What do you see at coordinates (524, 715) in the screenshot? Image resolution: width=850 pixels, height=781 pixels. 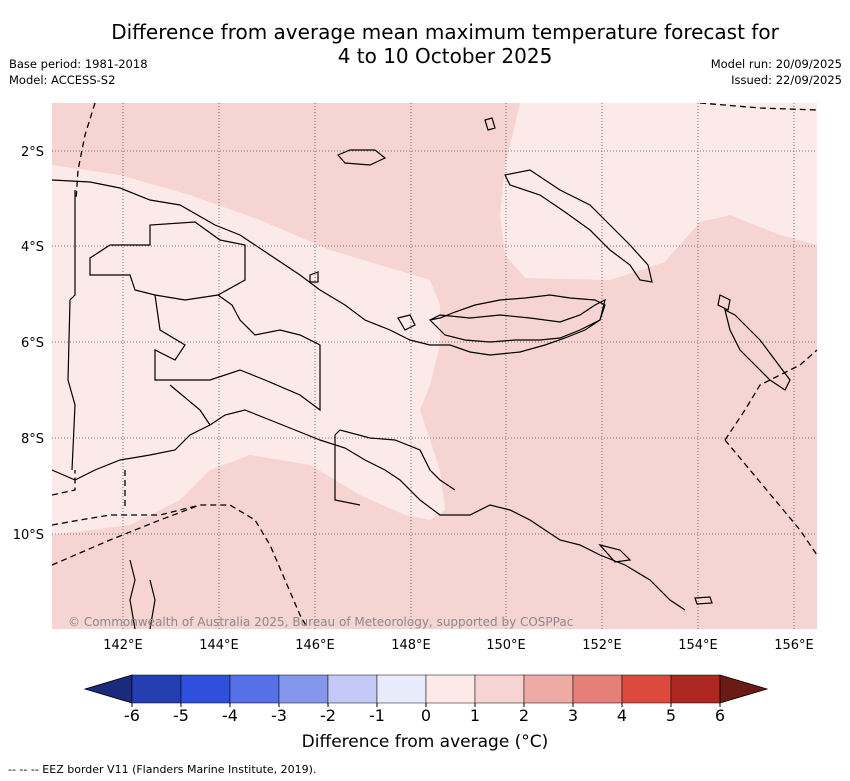 I see `colorbar-tick-label: 2` at bounding box center [524, 715].